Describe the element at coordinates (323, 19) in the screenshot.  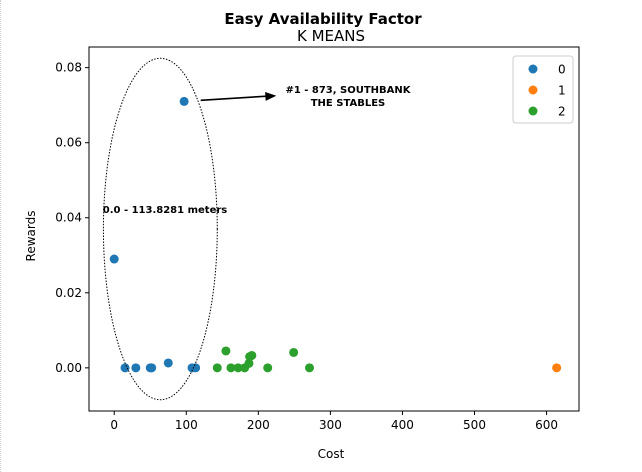
I see `chart-title: Easy Availability Factor` at that location.